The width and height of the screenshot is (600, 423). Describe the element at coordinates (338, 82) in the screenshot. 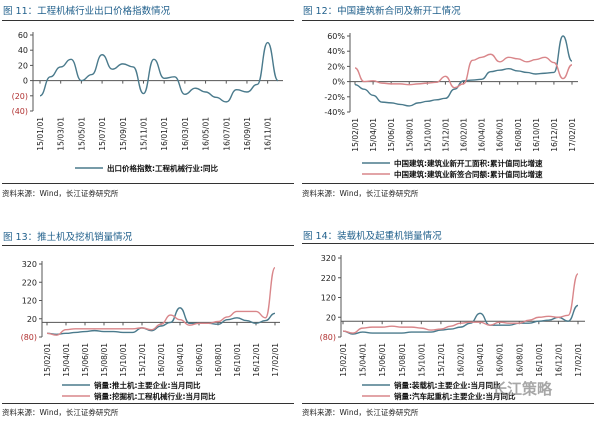

I see `y-tick-label: 0%` at that location.